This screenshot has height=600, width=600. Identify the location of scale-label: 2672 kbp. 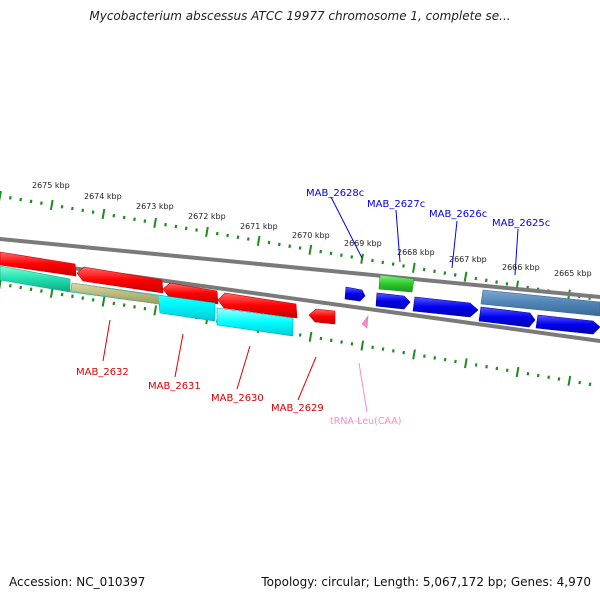
(207, 216).